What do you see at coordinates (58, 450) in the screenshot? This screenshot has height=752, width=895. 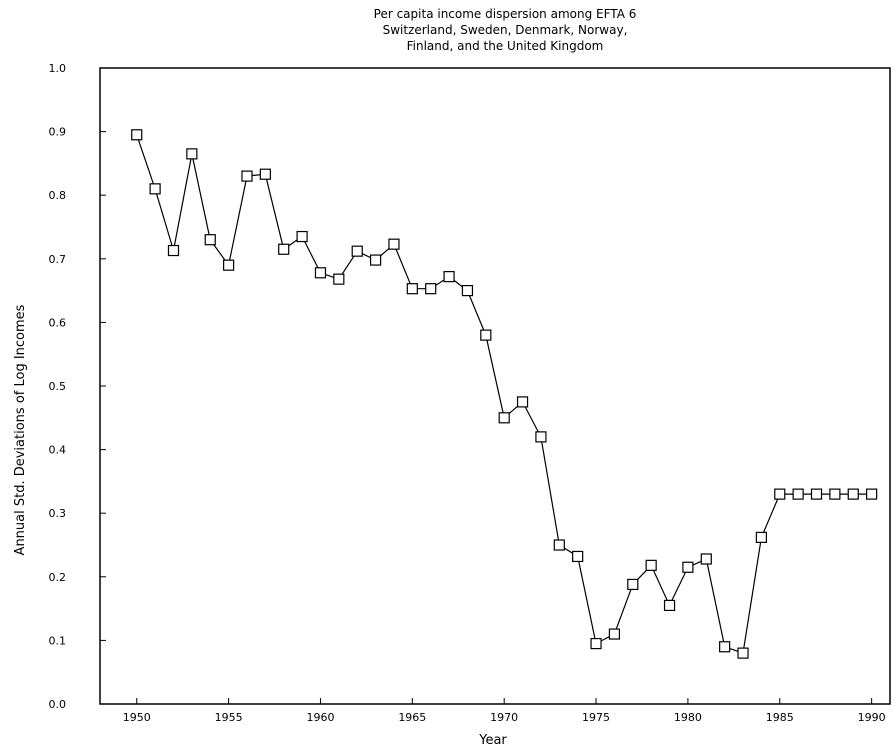 I see `y-tick-label: 0.4` at bounding box center [58, 450].